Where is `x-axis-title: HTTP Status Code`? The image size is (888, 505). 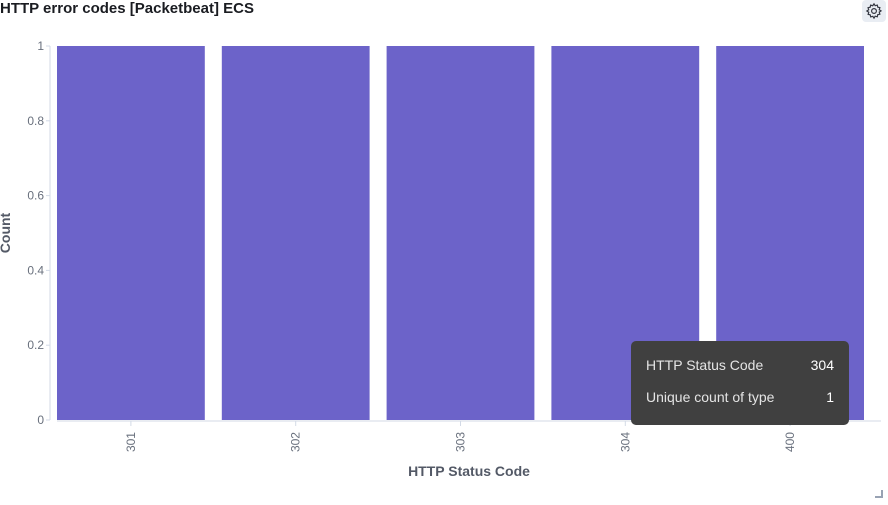 x-axis-title: HTTP Status Code is located at coordinates (469, 471).